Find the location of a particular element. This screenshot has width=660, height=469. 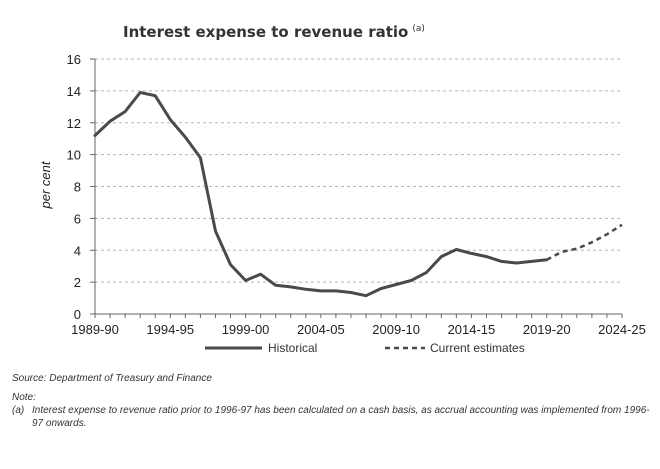

legend: Historical Current estimates is located at coordinates (365, 348).